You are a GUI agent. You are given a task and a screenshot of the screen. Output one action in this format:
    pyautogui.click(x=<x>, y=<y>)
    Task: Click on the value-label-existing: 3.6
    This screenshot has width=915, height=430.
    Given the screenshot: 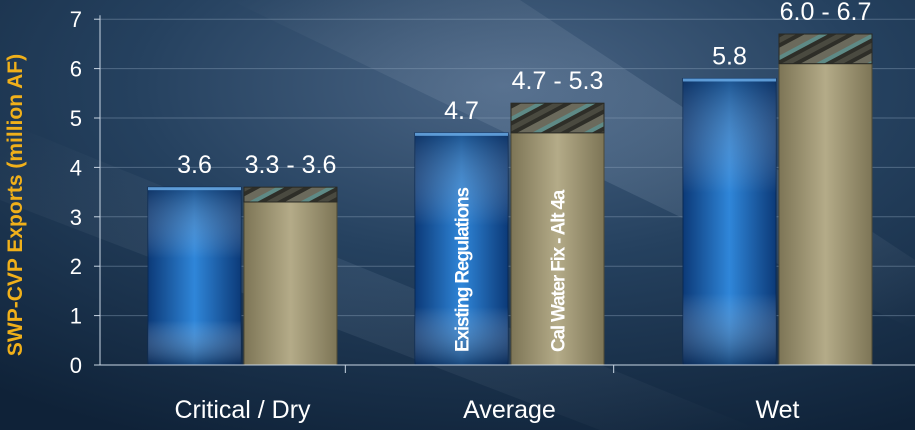 What is the action you would take?
    pyautogui.click(x=194, y=165)
    